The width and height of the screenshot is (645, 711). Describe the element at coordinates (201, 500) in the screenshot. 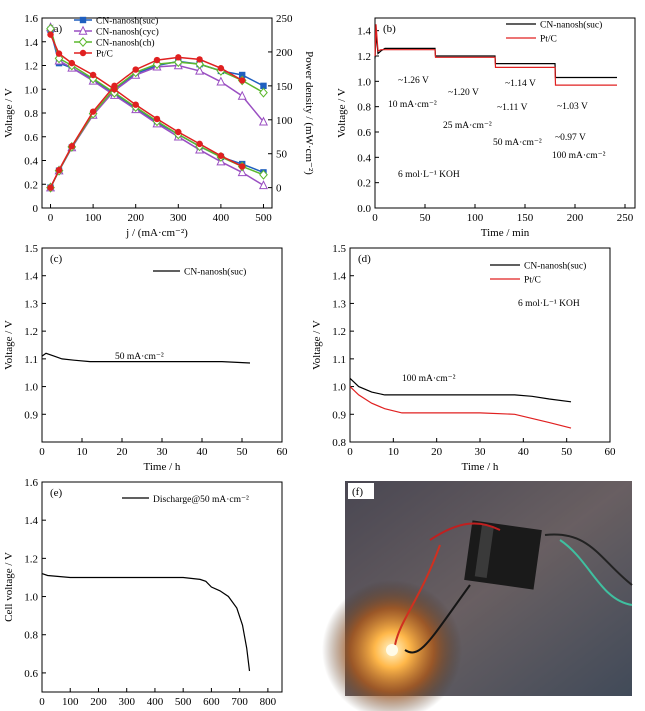

I see `legend-entry: Discharge@50 mA·cm⁻²` at that location.